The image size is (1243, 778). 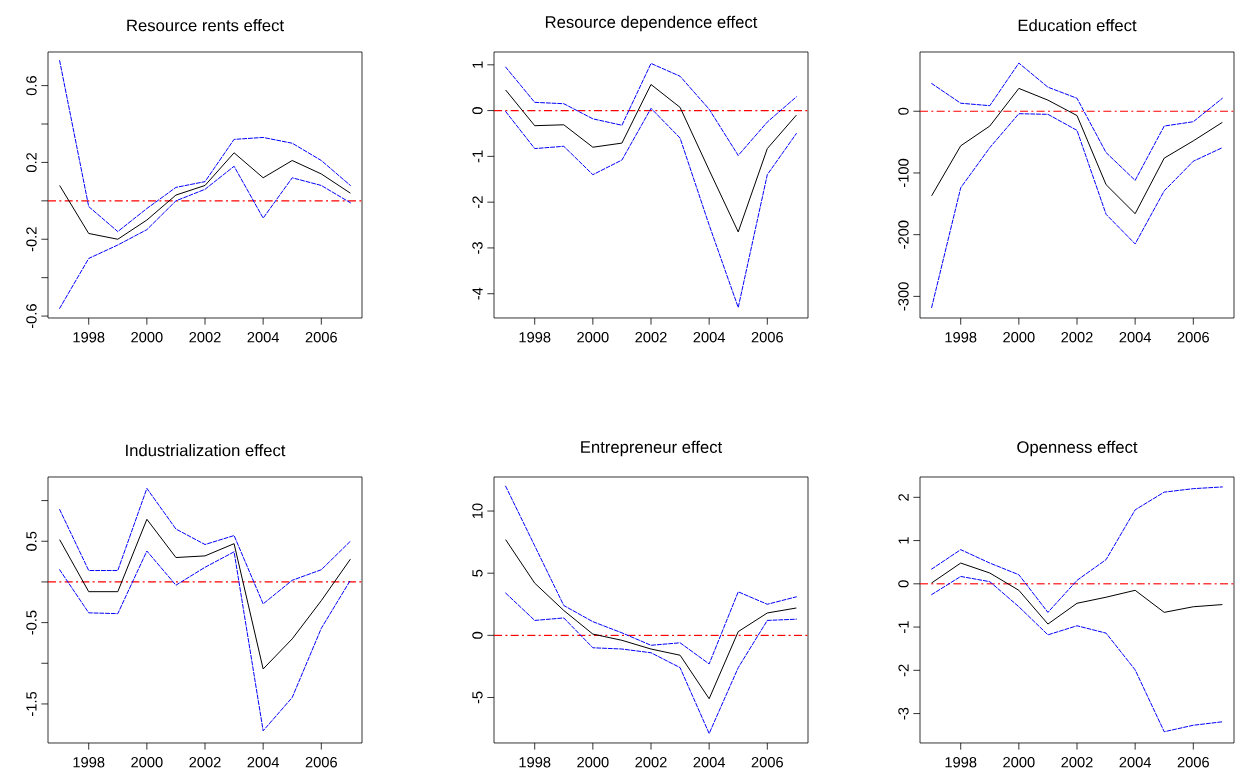 I want to click on y-tick-label: 0.5, so click(x=31, y=541).